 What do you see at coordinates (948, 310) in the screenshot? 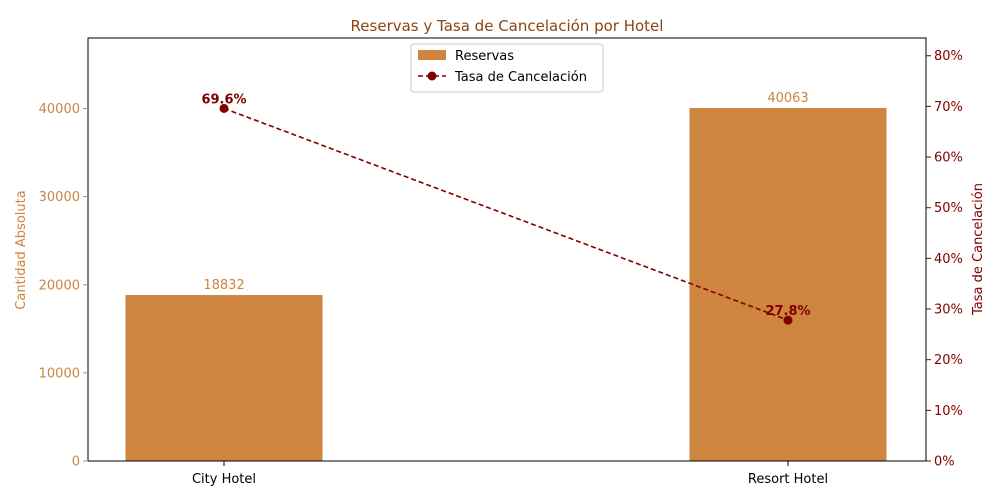
I see `y-right-tick-label-3: 30%` at bounding box center [948, 310].